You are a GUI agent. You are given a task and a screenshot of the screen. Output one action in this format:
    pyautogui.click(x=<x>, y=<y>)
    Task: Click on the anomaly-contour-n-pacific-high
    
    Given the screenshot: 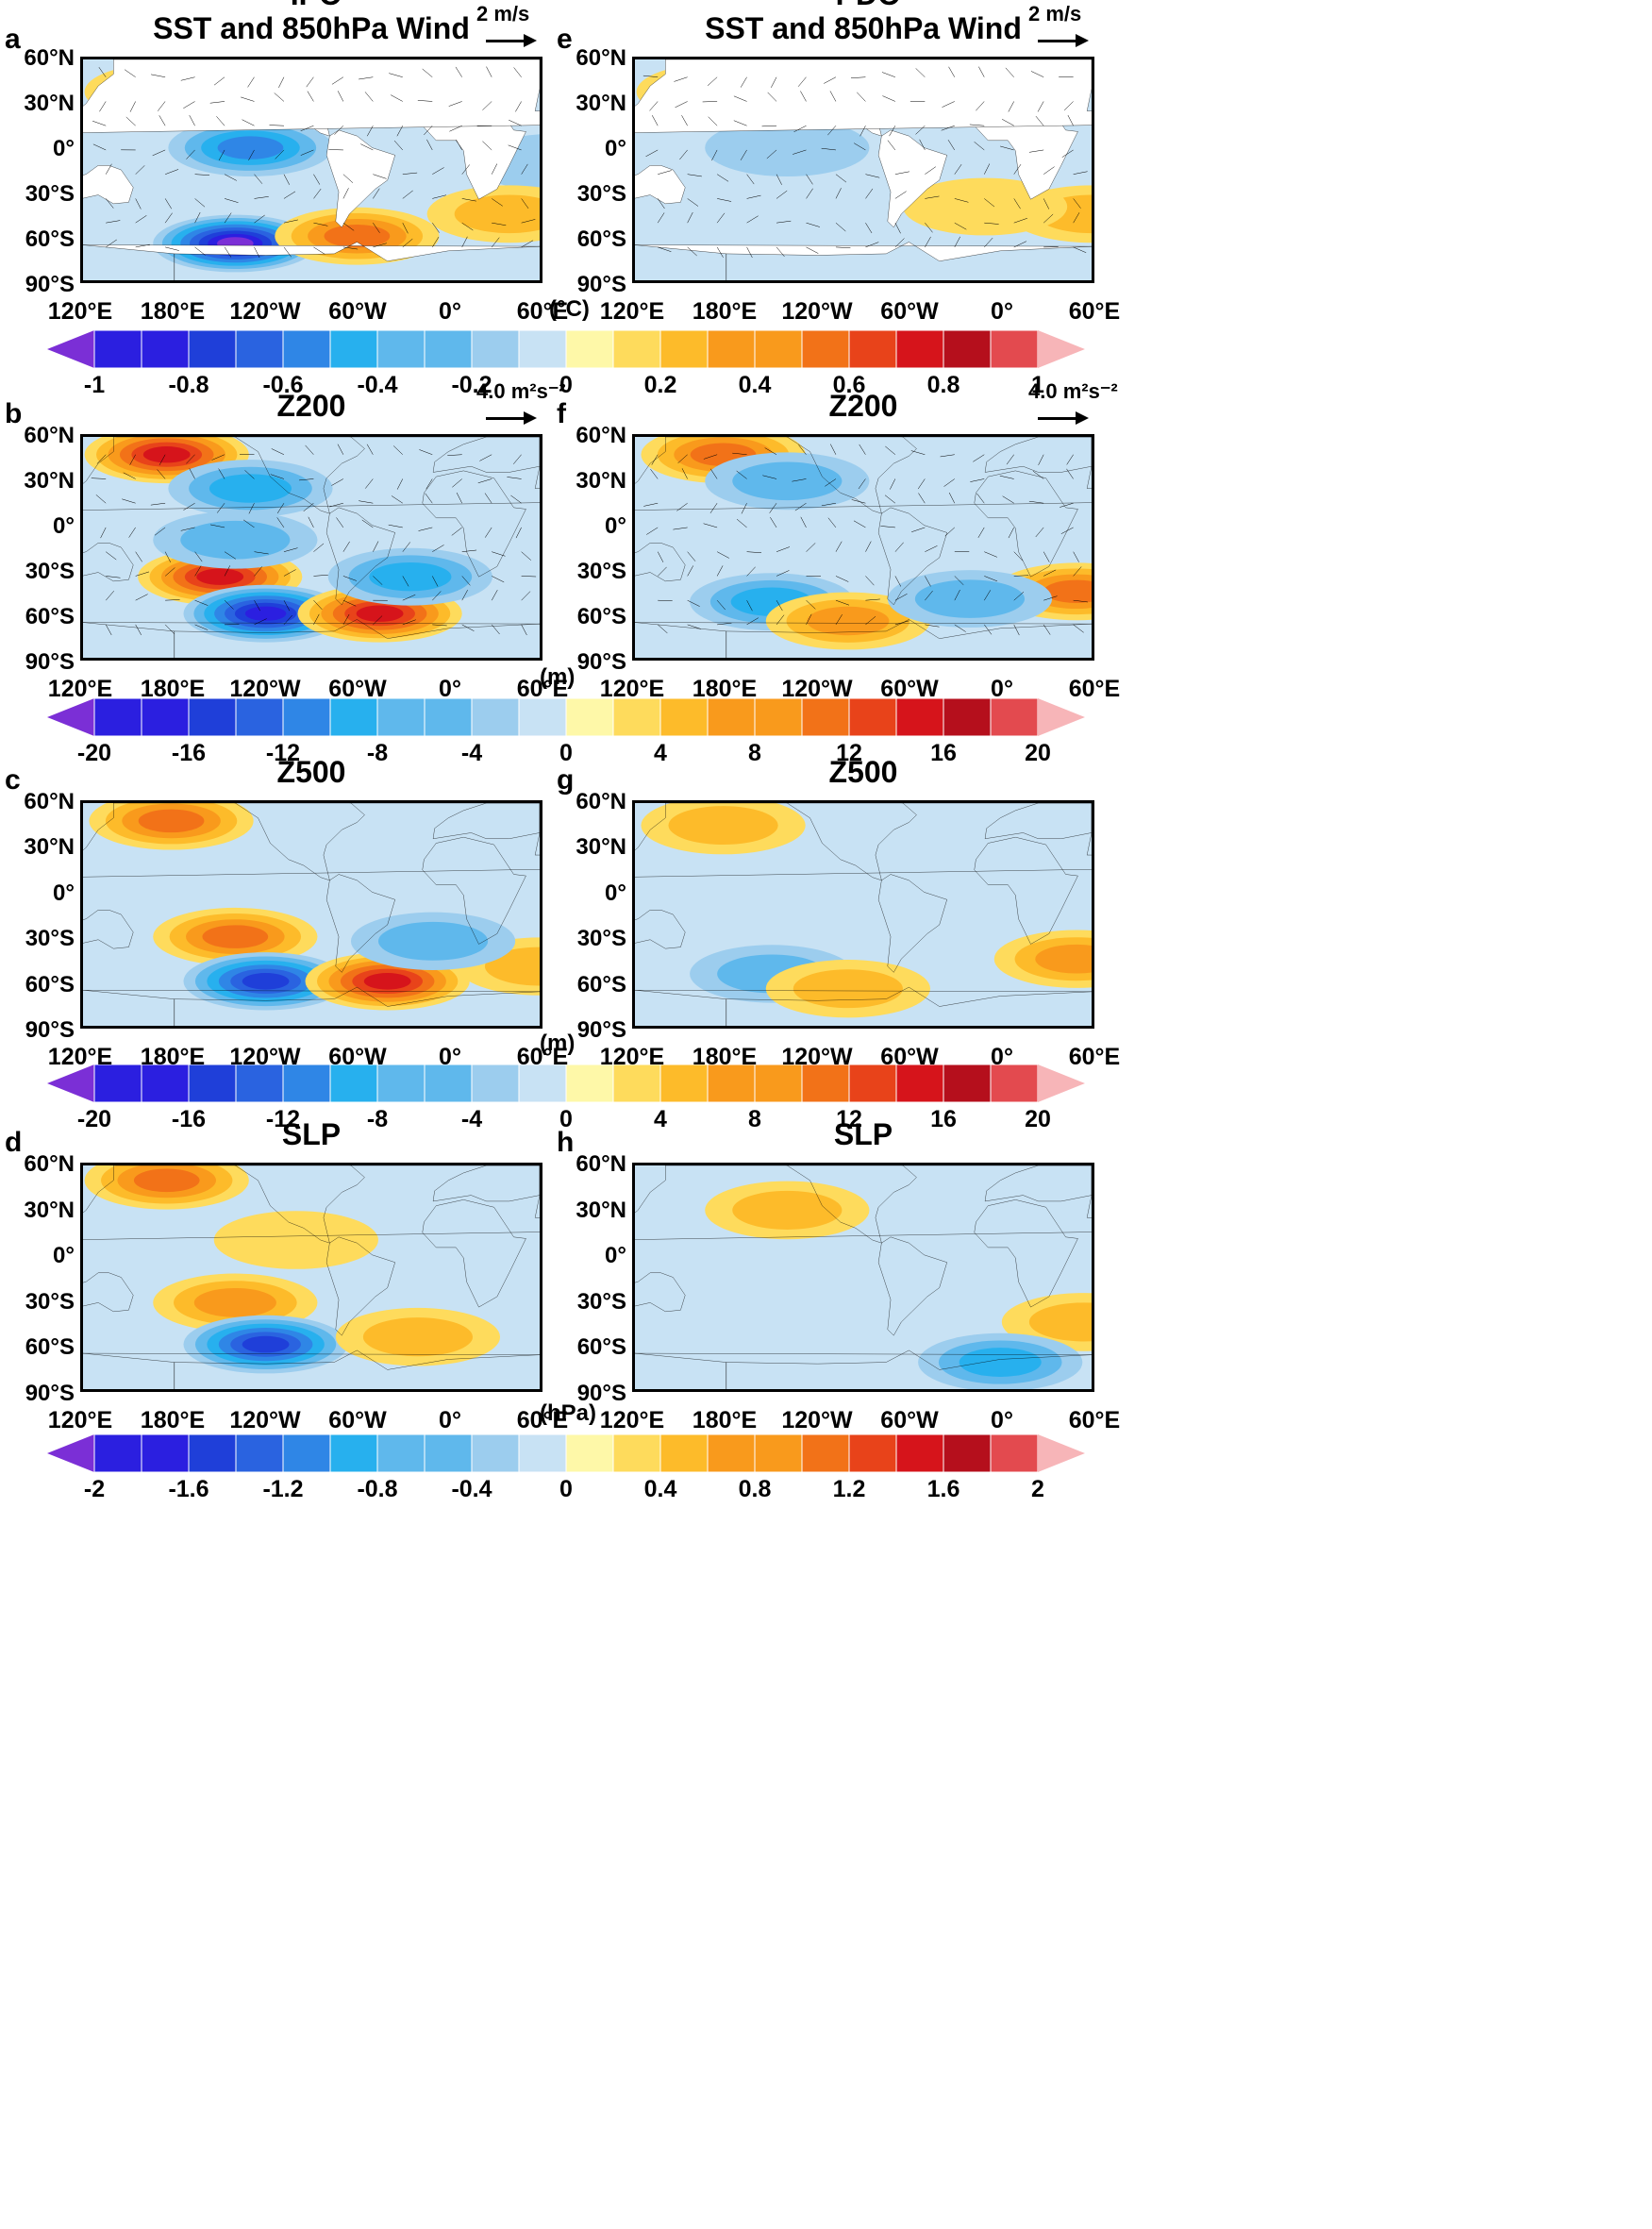 What is the action you would take?
    pyautogui.click(x=171, y=821)
    